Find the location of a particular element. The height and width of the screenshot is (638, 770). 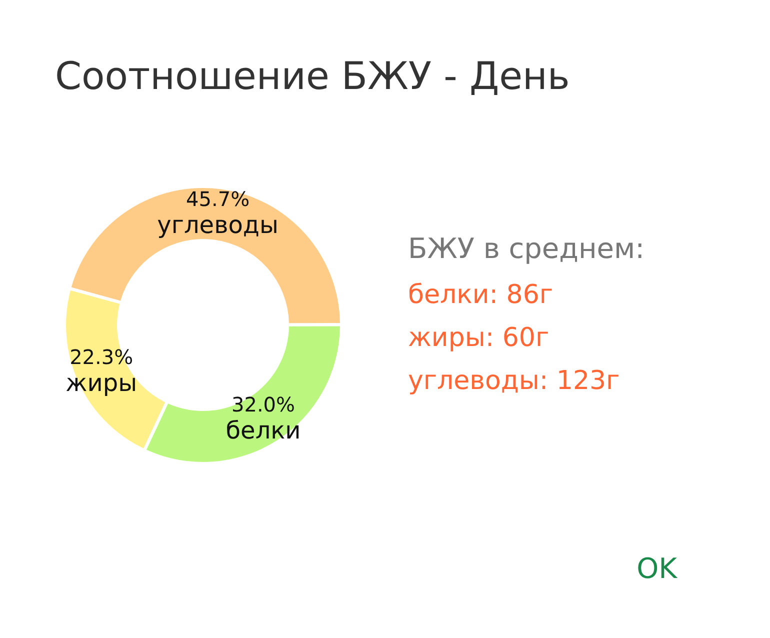

text: углеводы: 123г is located at coordinates (514, 381).